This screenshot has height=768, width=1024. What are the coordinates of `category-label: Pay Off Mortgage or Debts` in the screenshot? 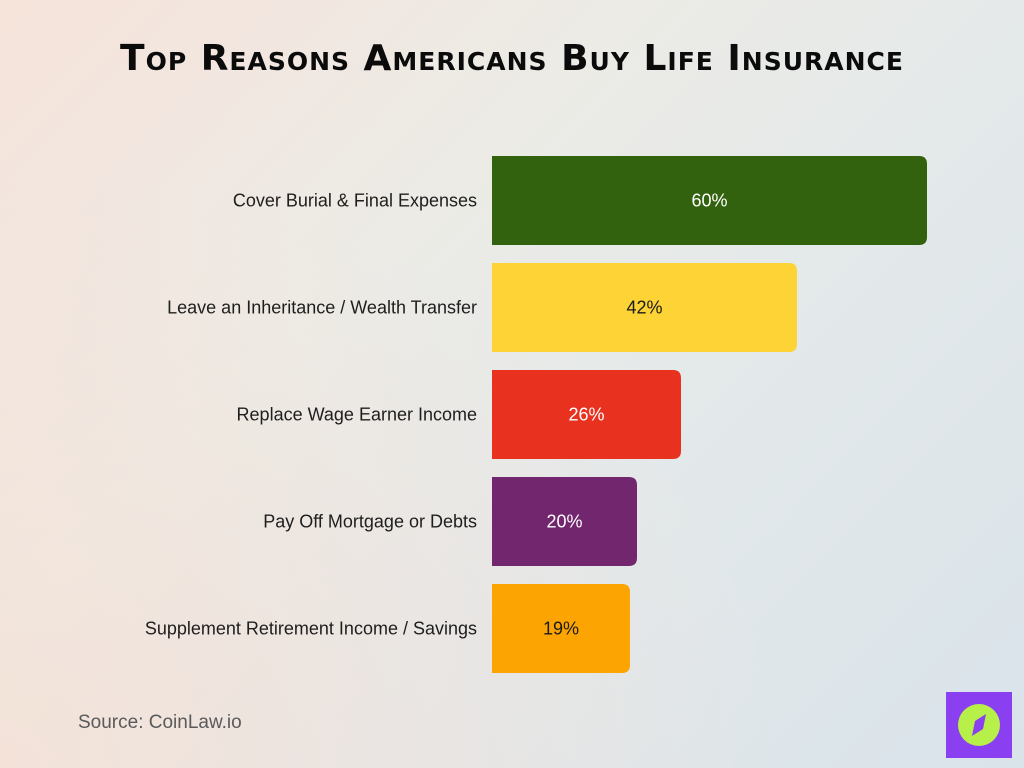 It's located at (370, 522).